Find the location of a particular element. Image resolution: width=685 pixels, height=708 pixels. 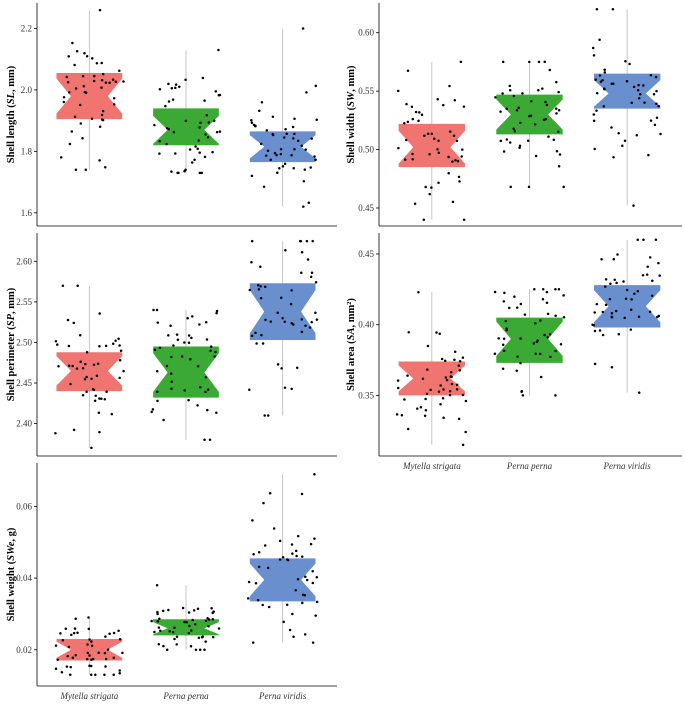

y-tick-label: 2.0 is located at coordinates (27, 90).